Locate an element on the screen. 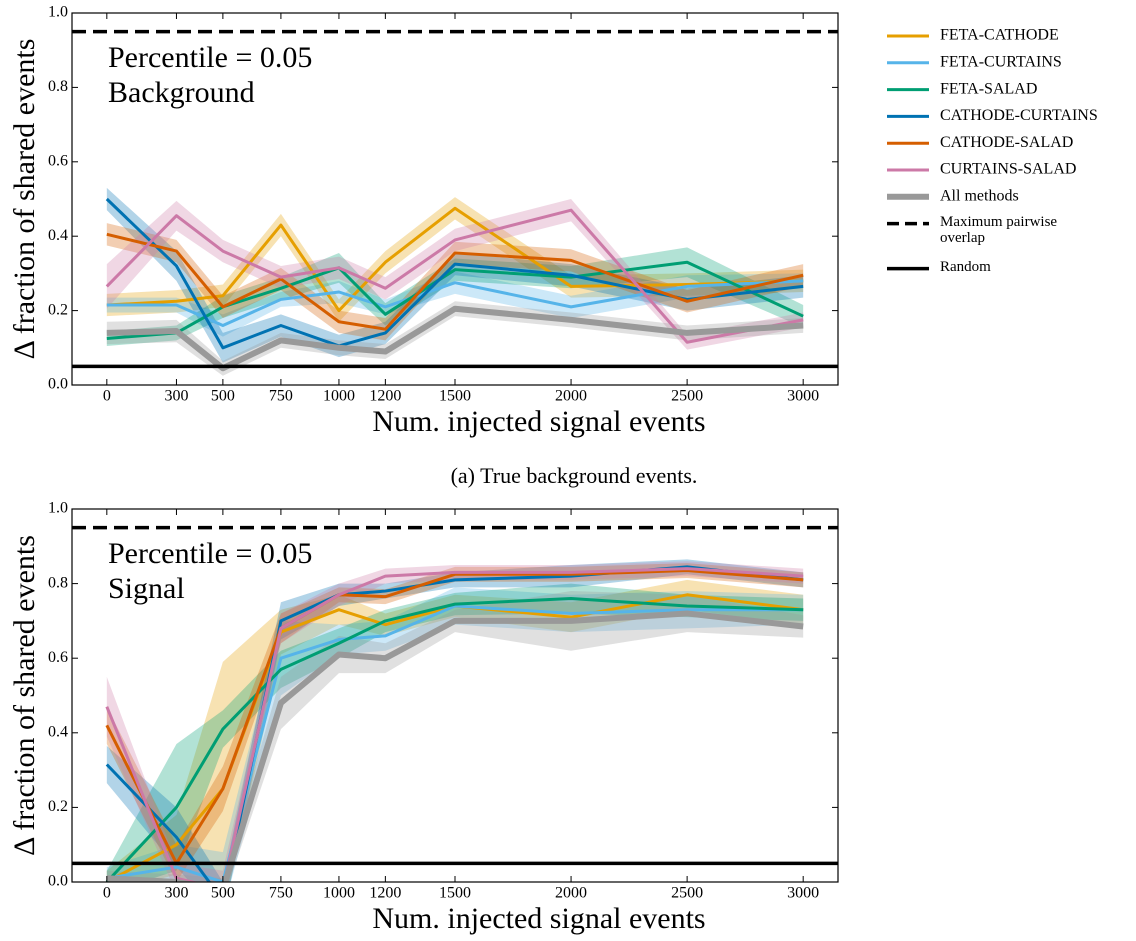  legend-label: FETA-SALAD is located at coordinates (988, 88).